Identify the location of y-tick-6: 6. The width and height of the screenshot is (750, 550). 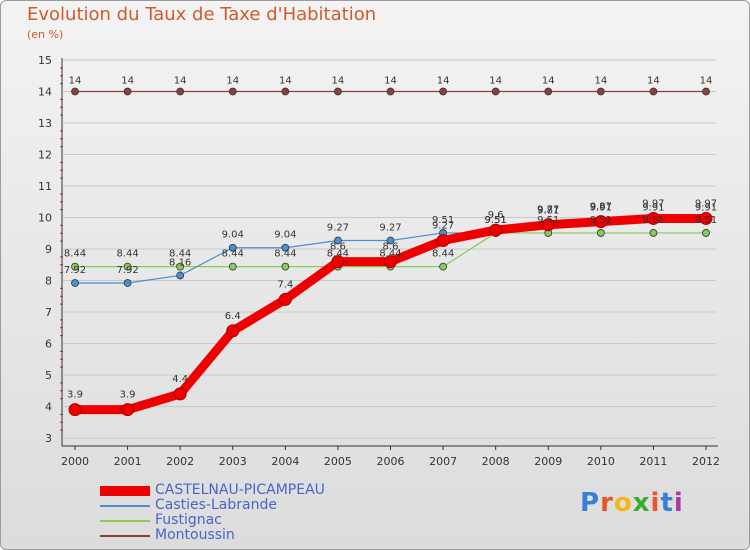
(48, 344).